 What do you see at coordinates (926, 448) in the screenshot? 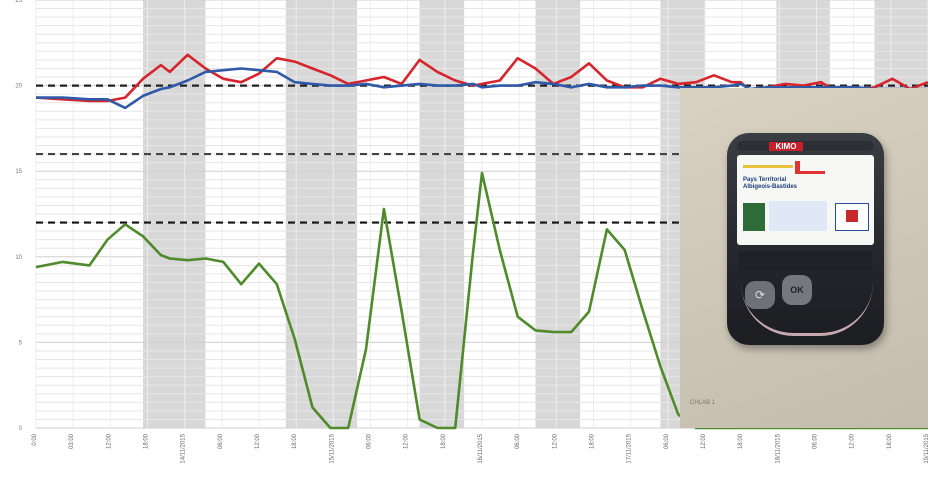
I see `x-tick-label: 19/11/2015` at bounding box center [926, 448].